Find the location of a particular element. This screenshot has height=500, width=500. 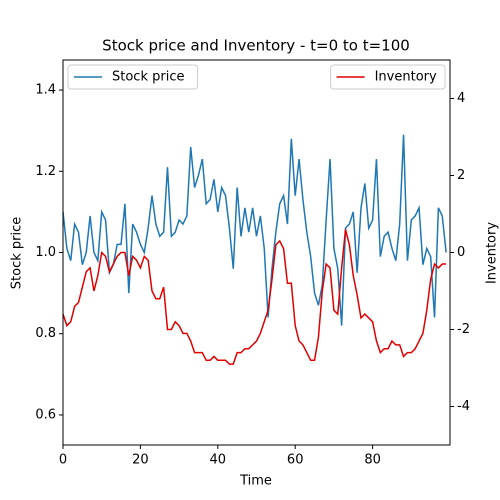

y2-tick-label: 4 is located at coordinates (461, 98).